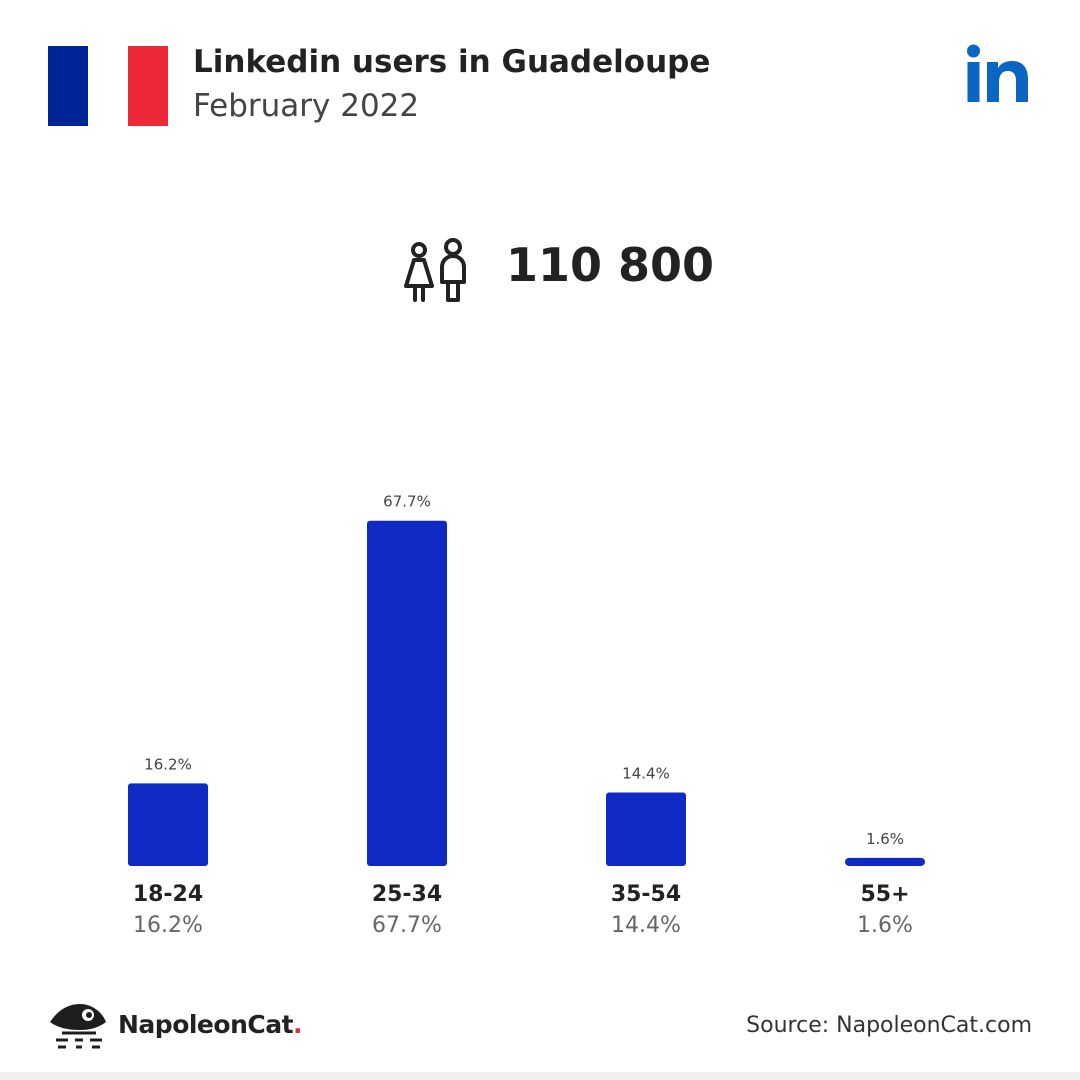 This screenshot has width=1080, height=1080. Describe the element at coordinates (885, 894) in the screenshot. I see `category-label: 55+` at that location.